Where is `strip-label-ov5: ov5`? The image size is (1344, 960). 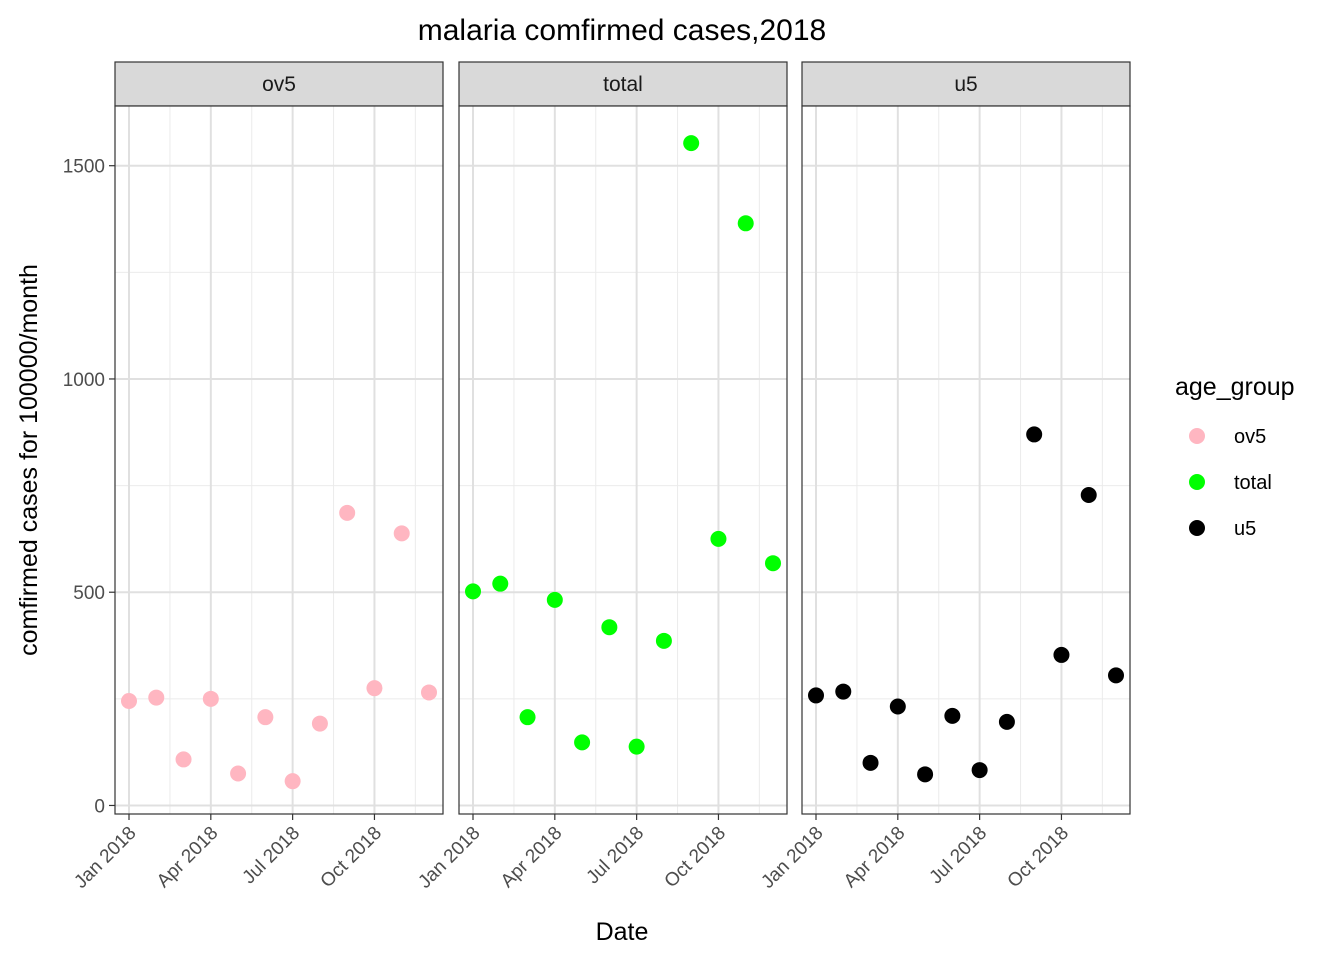
strip-label-ov5: ov5 is located at coordinates (279, 84).